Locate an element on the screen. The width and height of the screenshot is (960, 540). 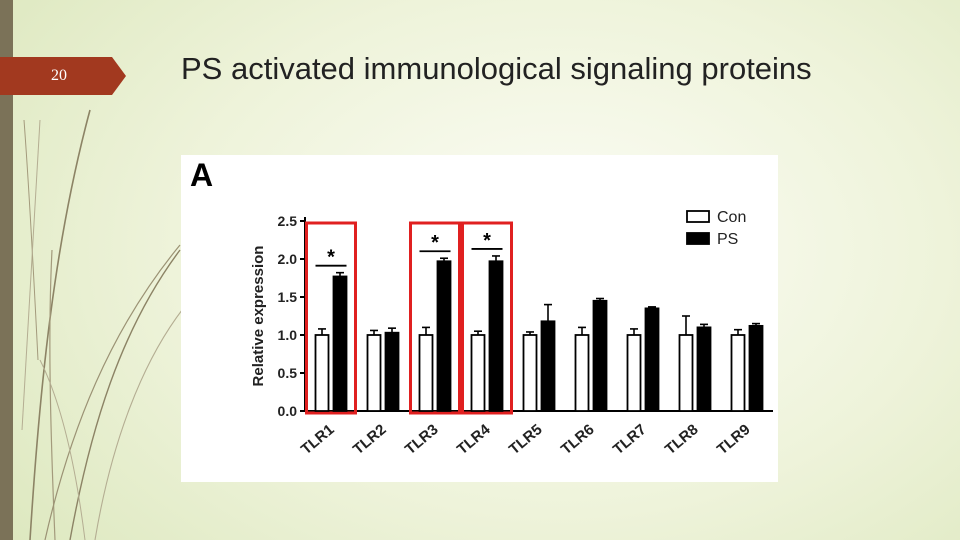
y-tick-label-4: 2.0 is located at coordinates (288, 259).